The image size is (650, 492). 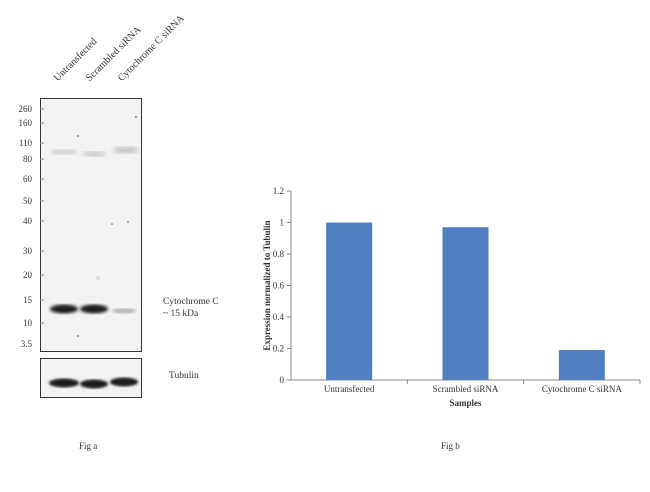 I want to click on y-tick-label: 0.8, so click(x=279, y=254).